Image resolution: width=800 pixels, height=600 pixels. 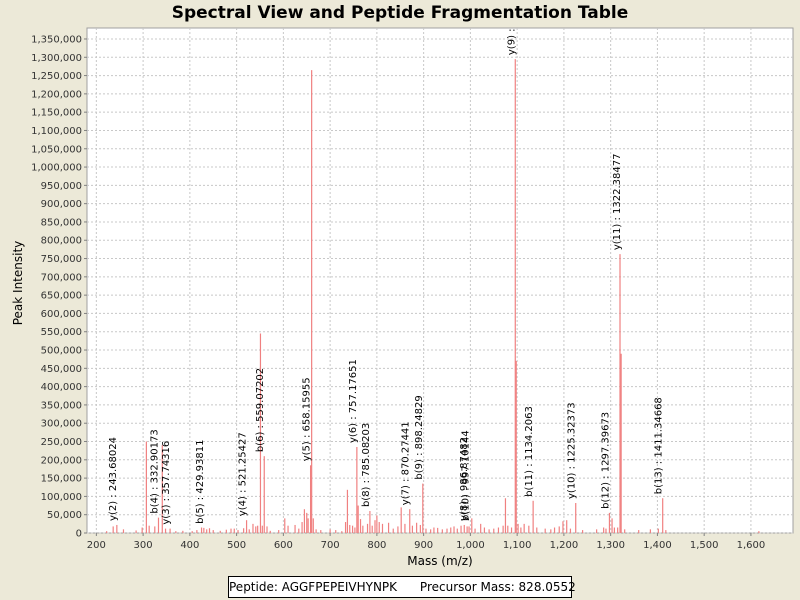 What do you see at coordinates (260, 410) in the screenshot?
I see `peak-label: b(6) : 559.07202` at bounding box center [260, 410].